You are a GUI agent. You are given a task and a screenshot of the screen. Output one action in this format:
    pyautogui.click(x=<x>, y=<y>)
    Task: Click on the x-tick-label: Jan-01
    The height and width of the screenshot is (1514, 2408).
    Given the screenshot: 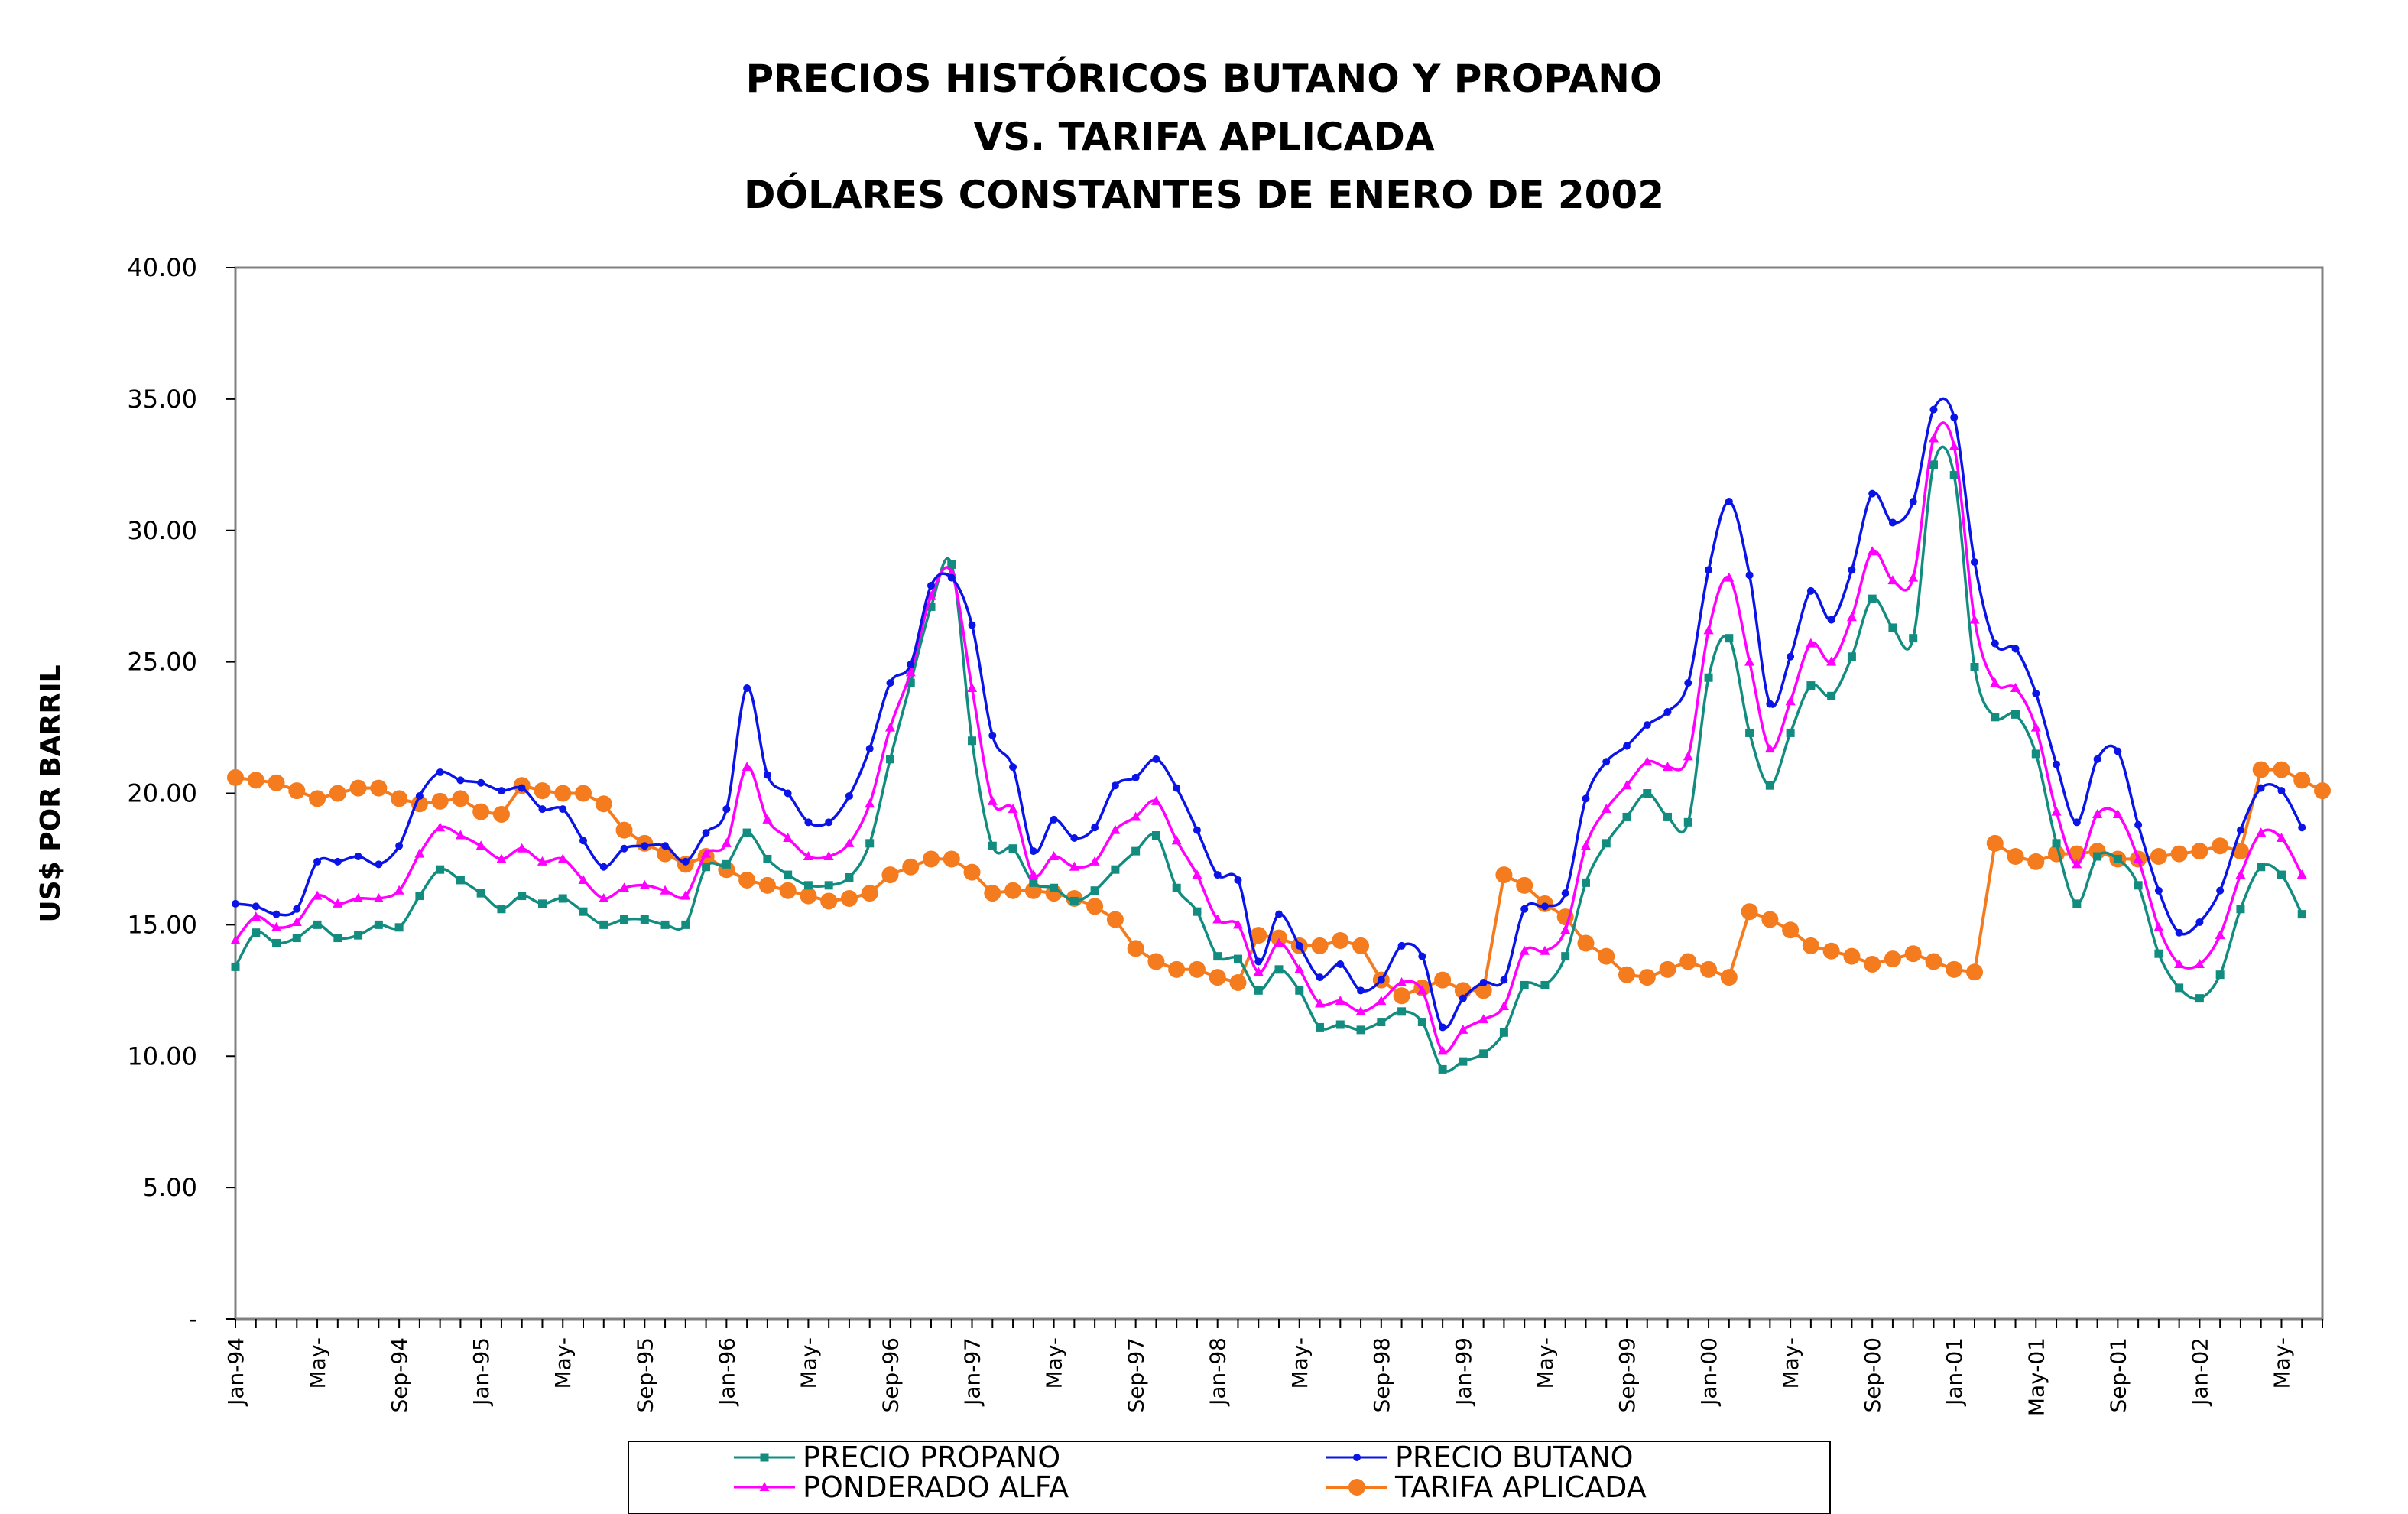 What is the action you would take?
    pyautogui.click(x=1955, y=1372)
    